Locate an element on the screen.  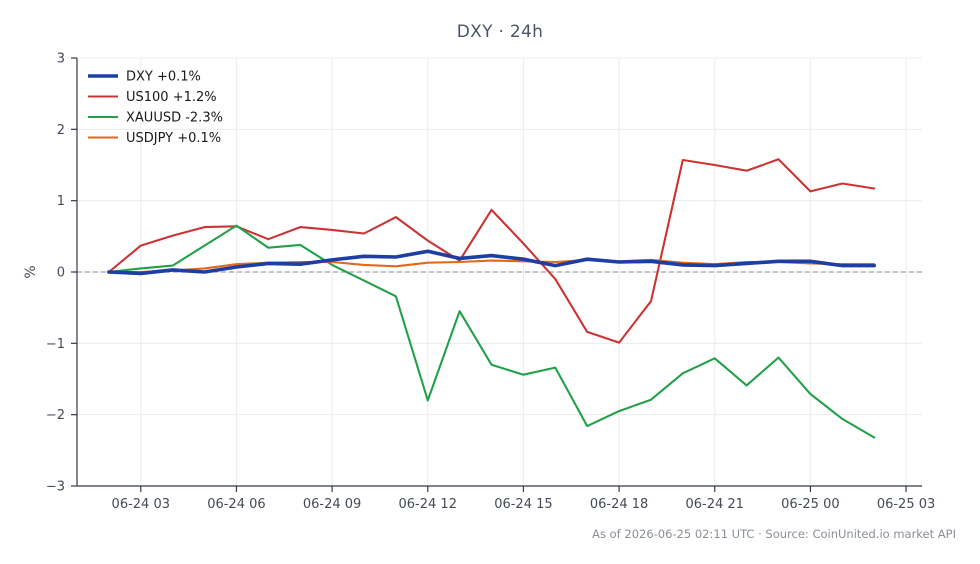
x-tick-label: 06-24 09 is located at coordinates (332, 504).